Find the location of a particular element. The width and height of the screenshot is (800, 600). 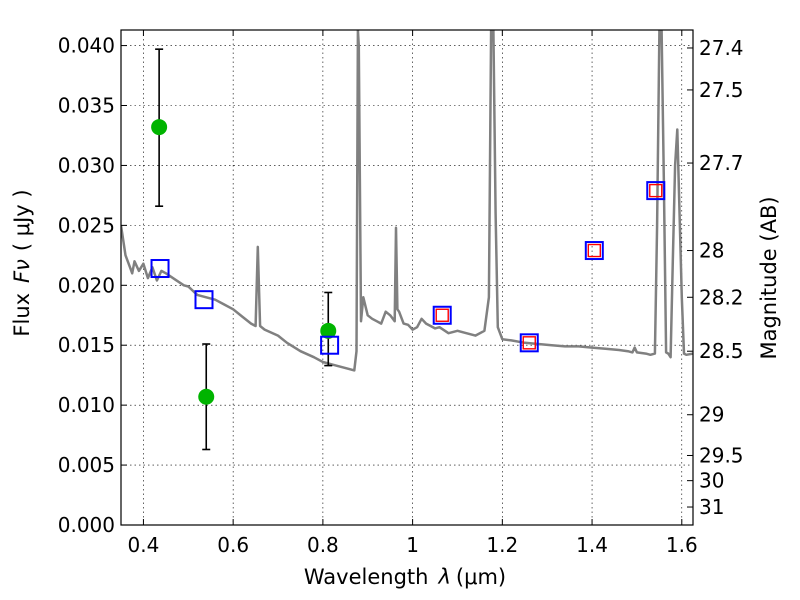

magnitude-tick-label: 30 is located at coordinates (711, 481).